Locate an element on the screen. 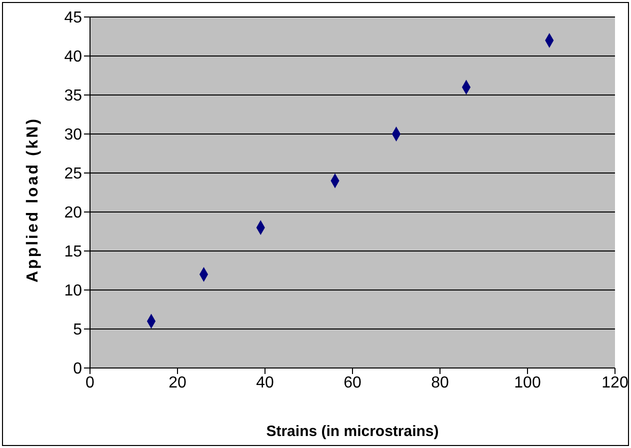  x-tick-label: 60 is located at coordinates (353, 383).